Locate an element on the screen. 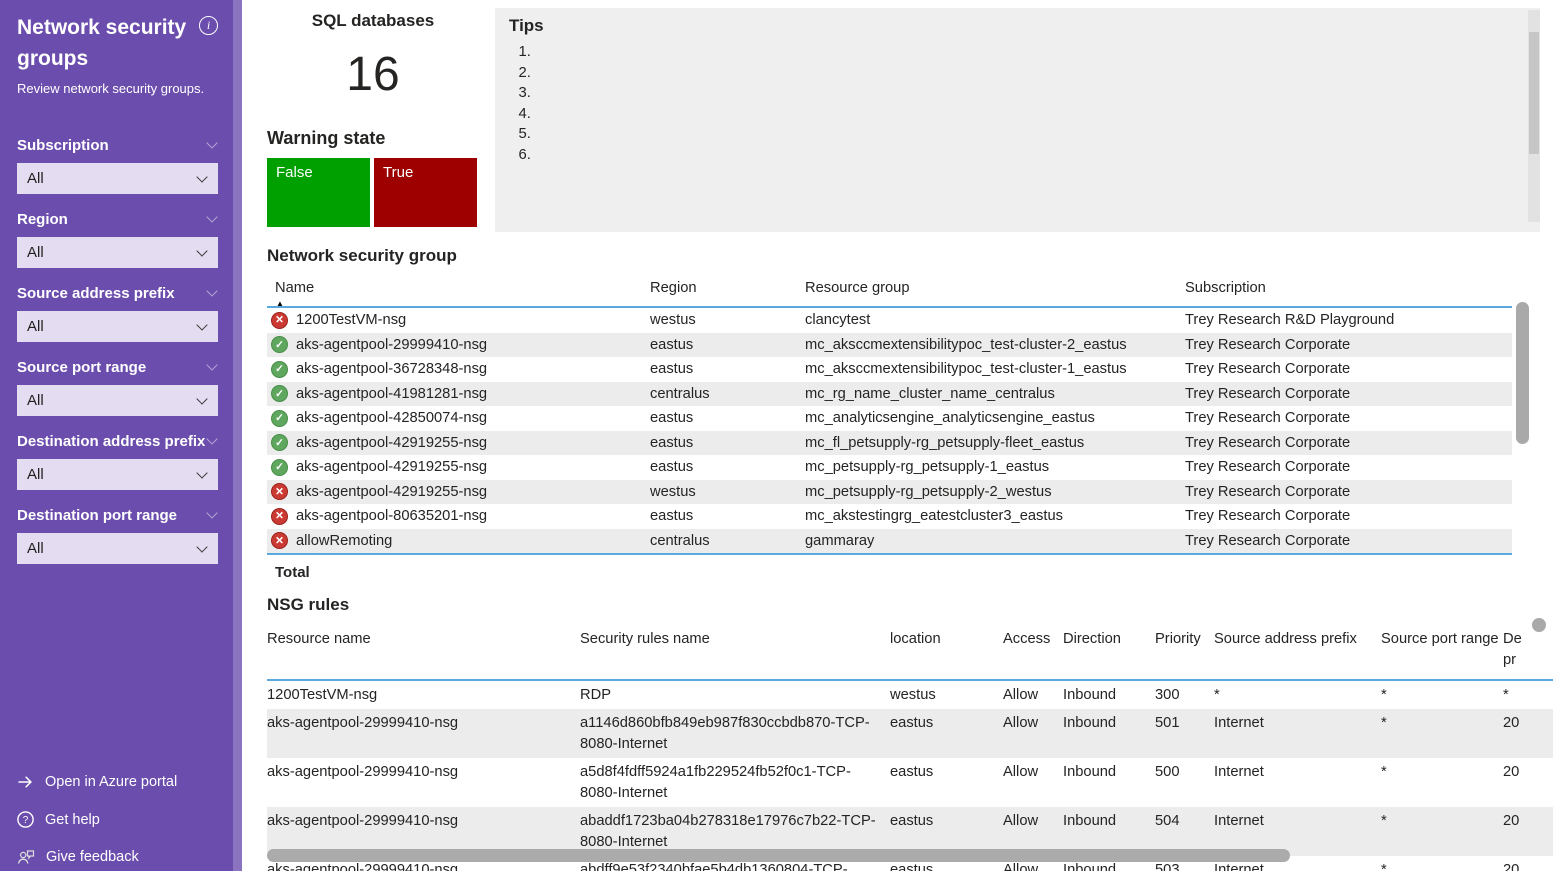  column-header-region: Region is located at coordinates (673, 288).